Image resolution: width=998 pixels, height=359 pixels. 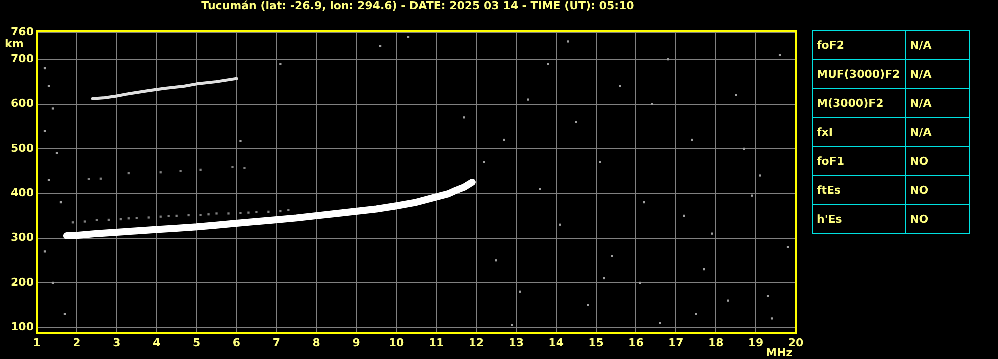 I want to click on text: M(3000)F2, so click(x=859, y=103).